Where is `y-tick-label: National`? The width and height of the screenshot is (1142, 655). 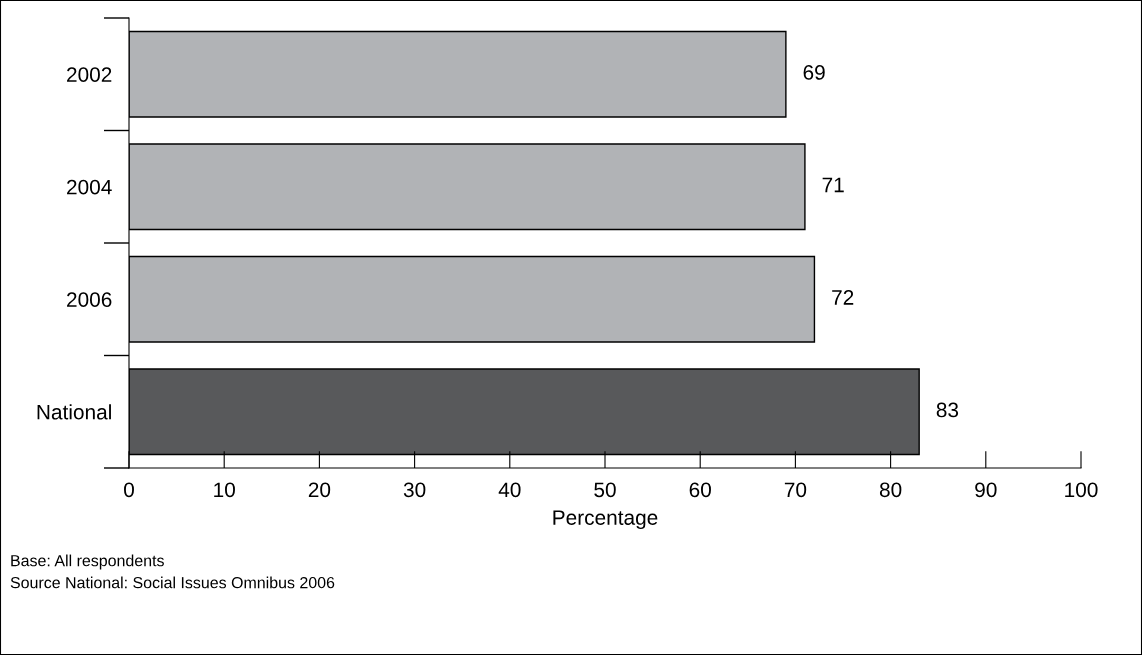
y-tick-label: National is located at coordinates (74, 412).